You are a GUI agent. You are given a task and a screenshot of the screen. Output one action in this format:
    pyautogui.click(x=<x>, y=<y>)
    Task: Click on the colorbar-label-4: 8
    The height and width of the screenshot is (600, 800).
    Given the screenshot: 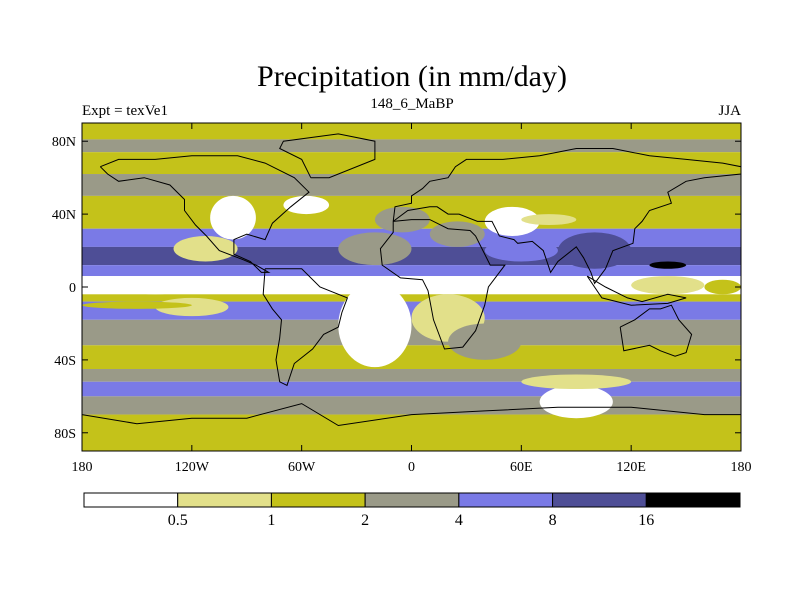 What is the action you would take?
    pyautogui.click(x=553, y=520)
    